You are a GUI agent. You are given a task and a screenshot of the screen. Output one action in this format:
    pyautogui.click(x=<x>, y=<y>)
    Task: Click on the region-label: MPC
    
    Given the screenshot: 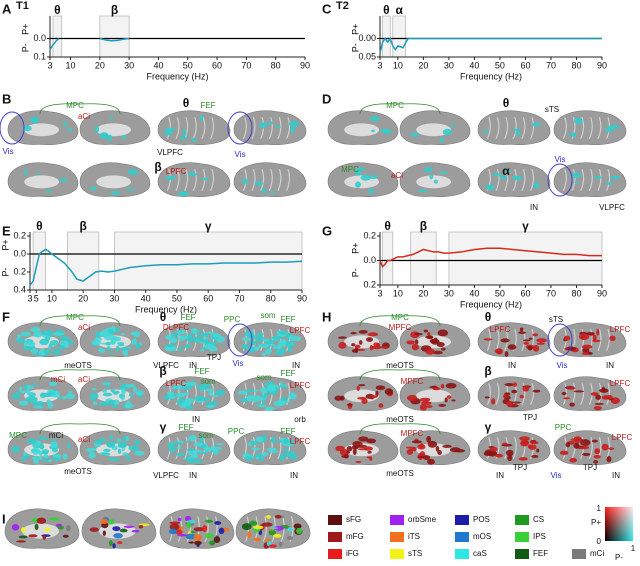 What is the action you would take?
    pyautogui.click(x=400, y=317)
    